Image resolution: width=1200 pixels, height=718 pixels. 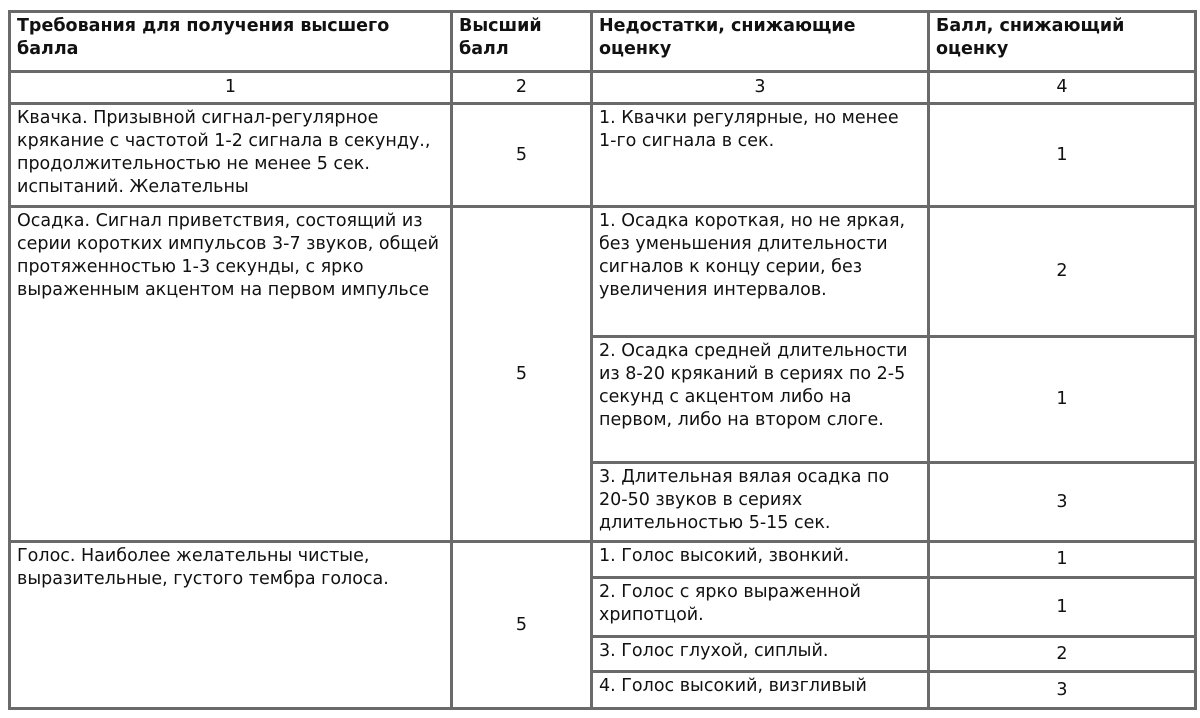 What do you see at coordinates (1062, 87) in the screenshot?
I see `column-number: 4` at bounding box center [1062, 87].